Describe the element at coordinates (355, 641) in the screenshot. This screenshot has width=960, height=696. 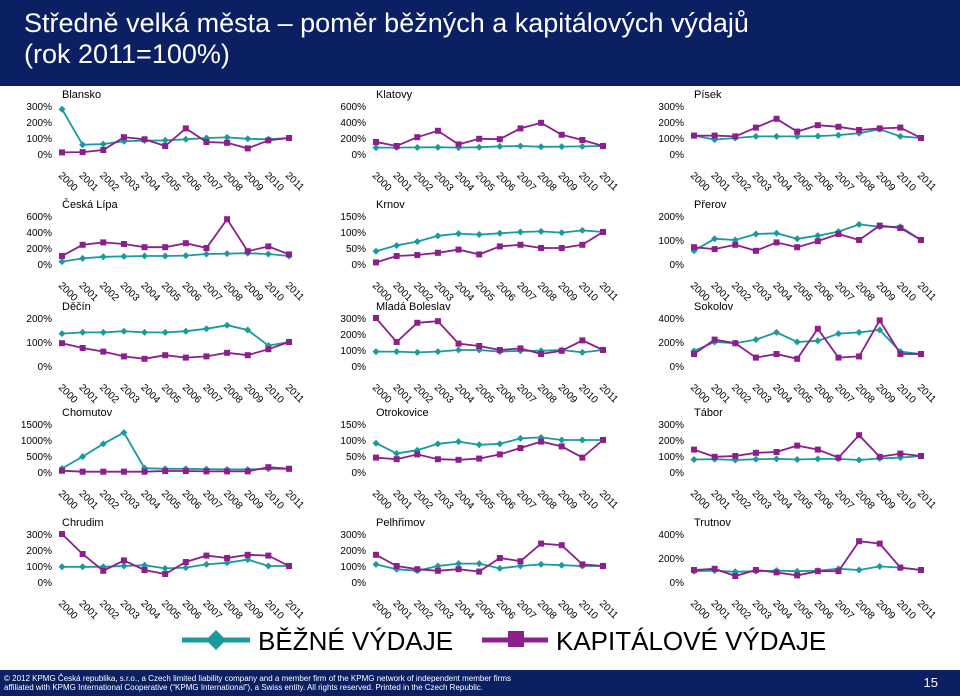
I see `legend-label-current: BĚŽNÉ VÝDAJE` at that location.